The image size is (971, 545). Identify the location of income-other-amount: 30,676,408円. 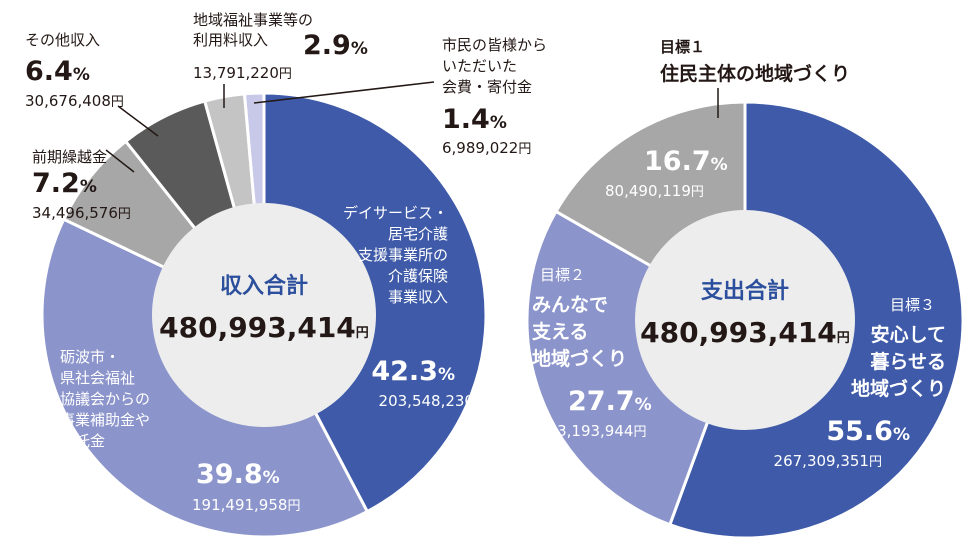
(74, 101).